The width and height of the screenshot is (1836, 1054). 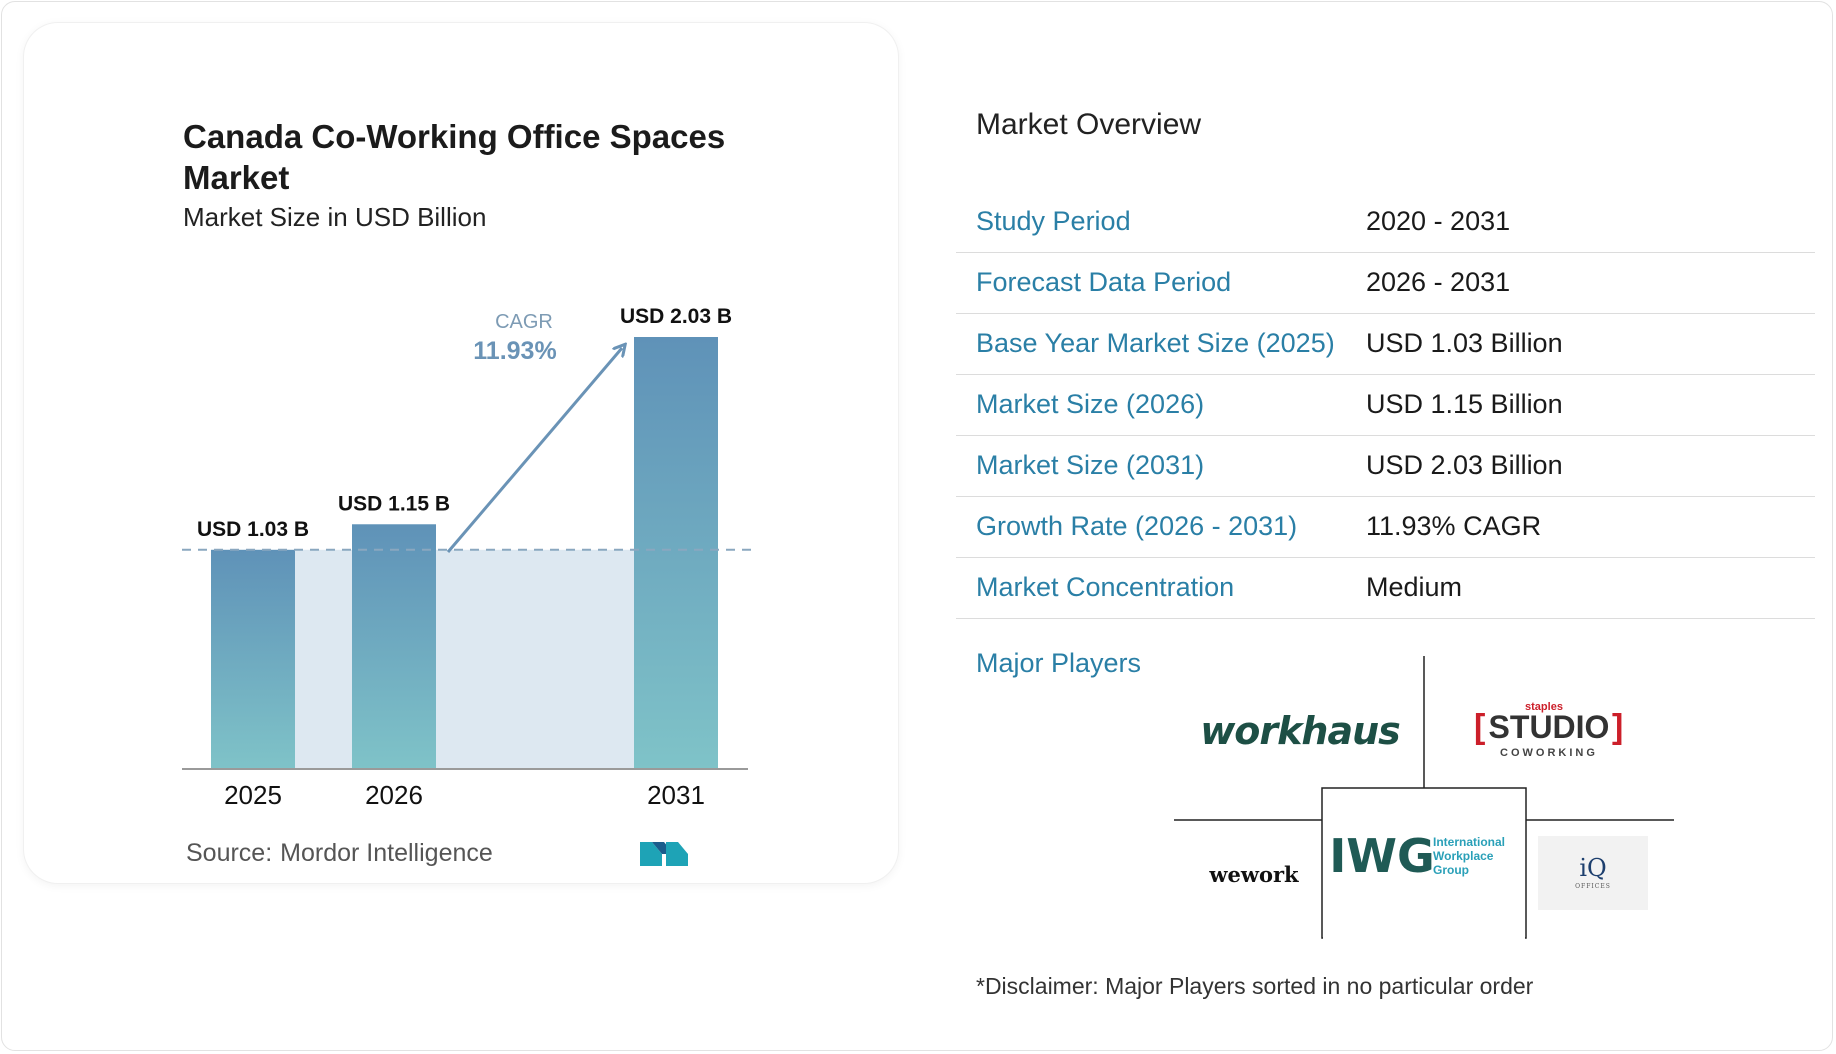 I want to click on data-label-2026: USD 1.15 B, so click(x=394, y=503).